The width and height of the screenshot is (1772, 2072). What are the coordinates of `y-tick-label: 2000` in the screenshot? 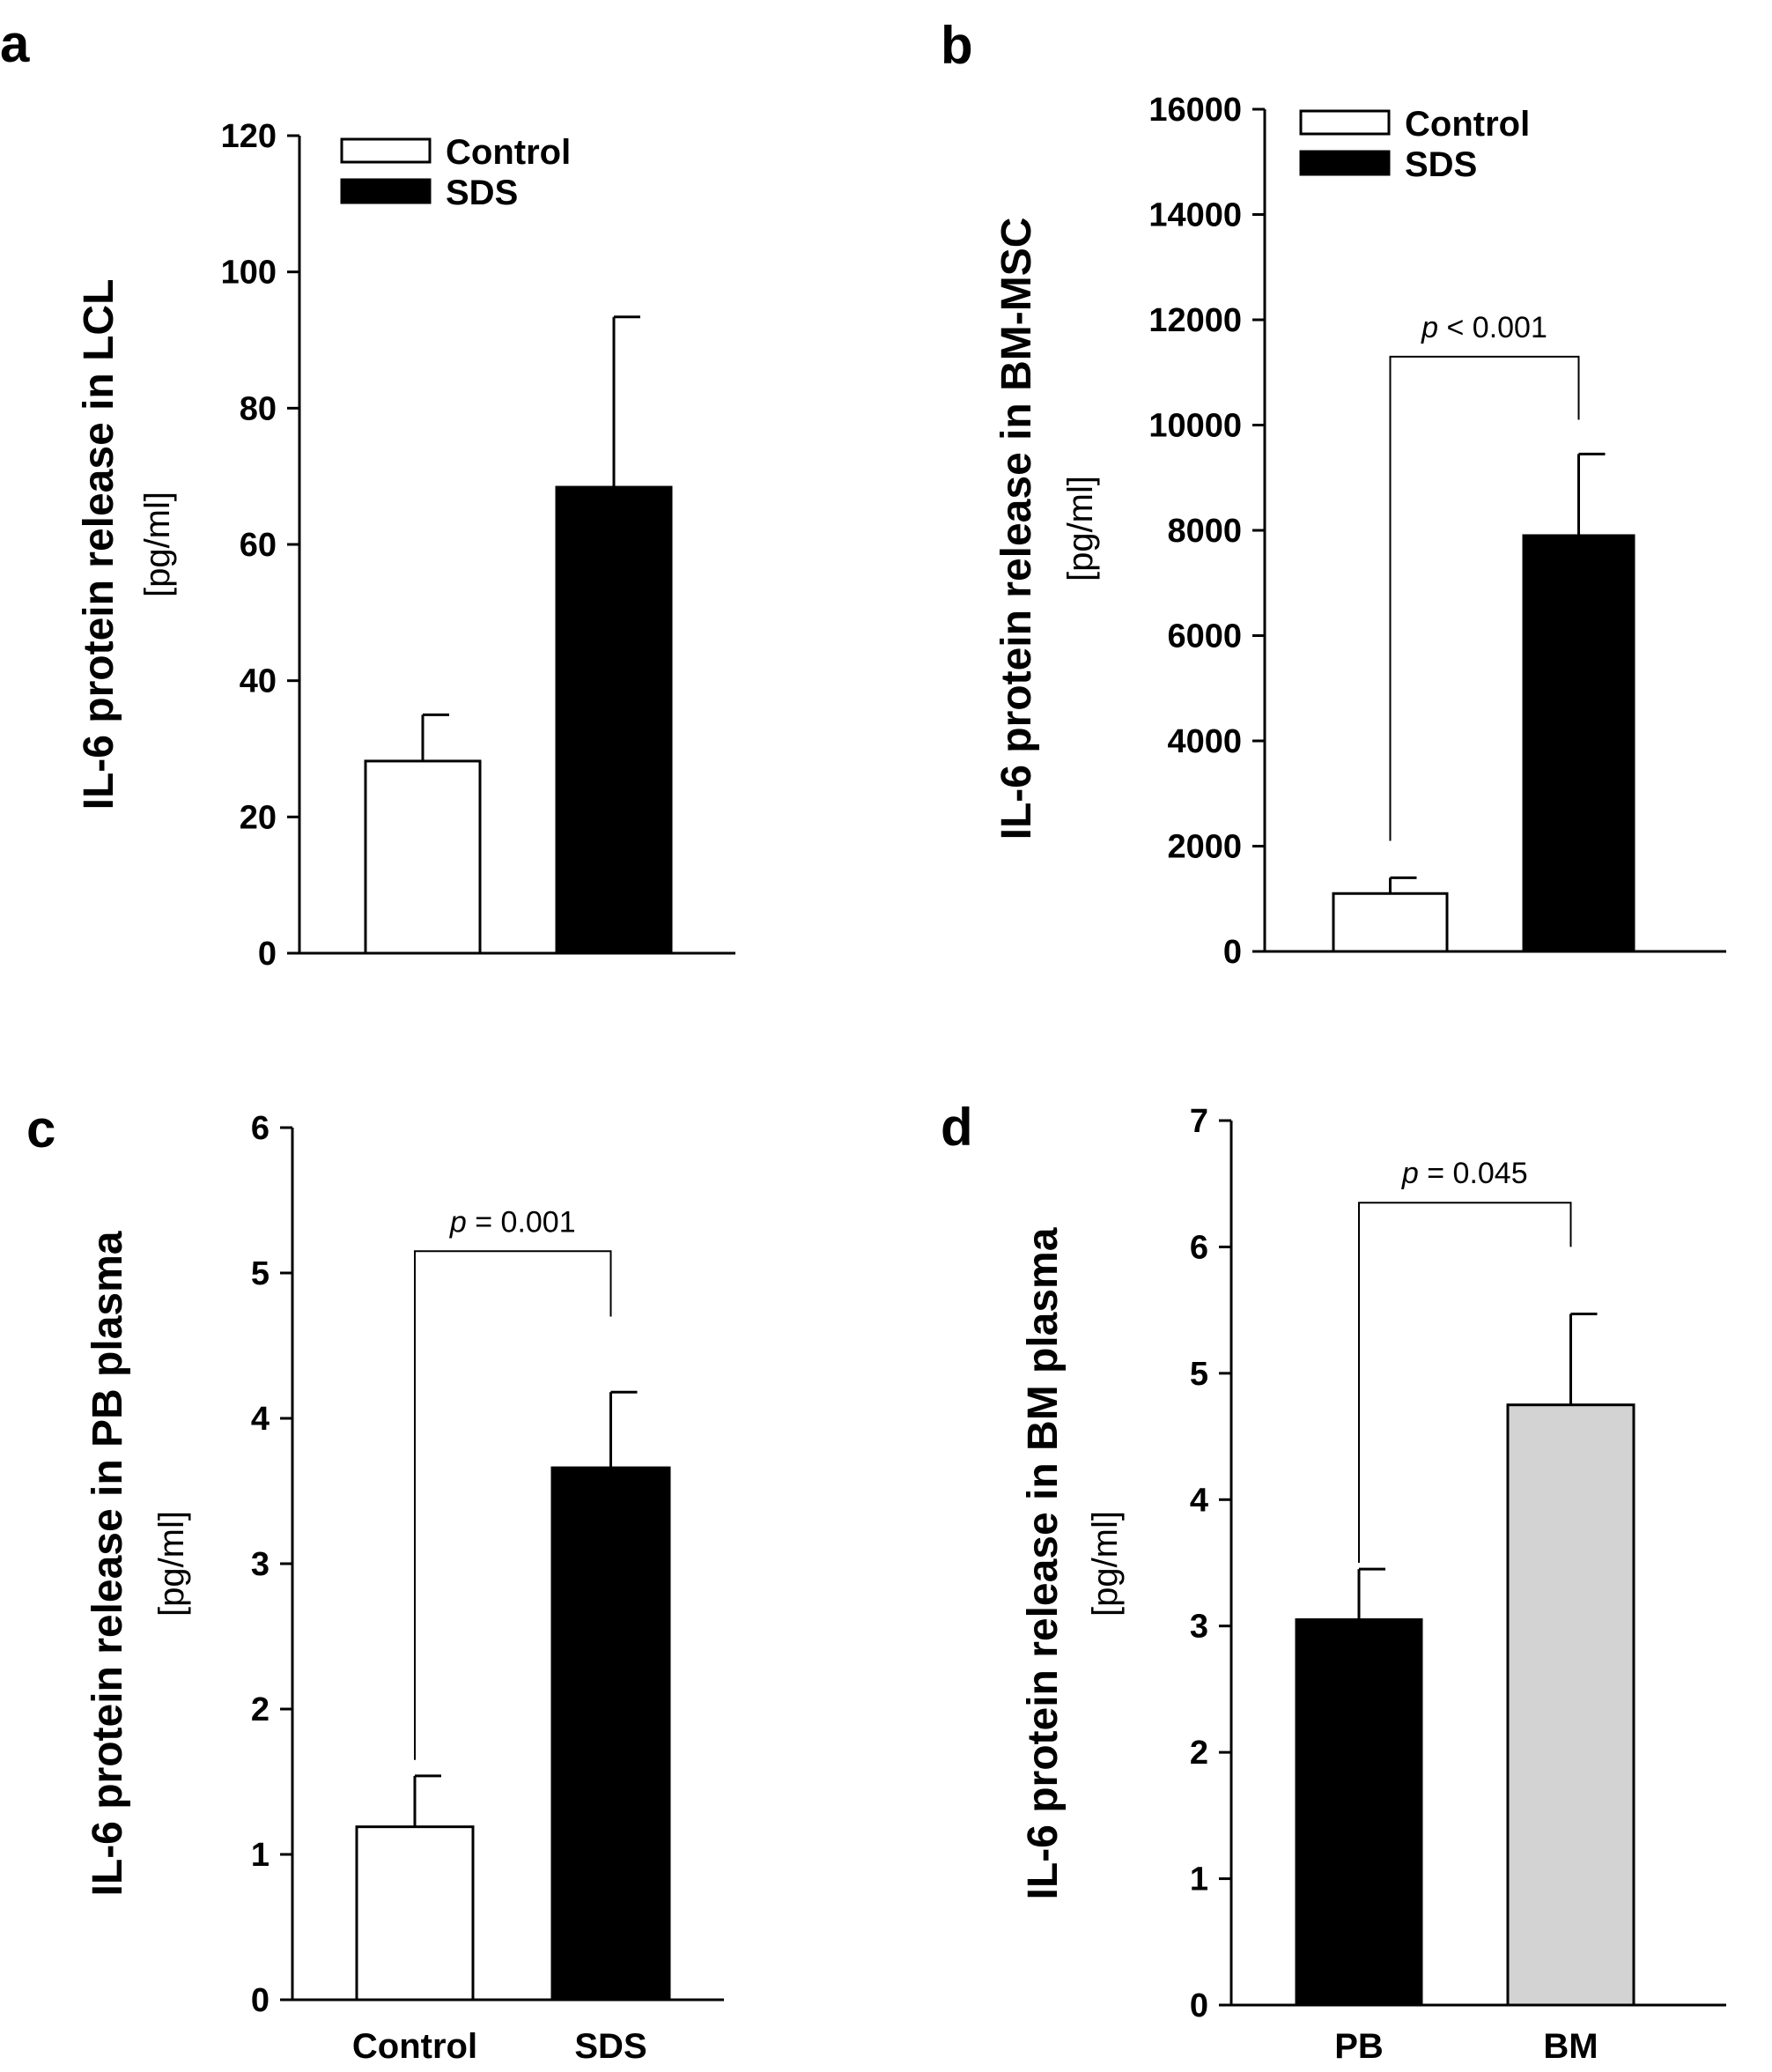 It's located at (1204, 847).